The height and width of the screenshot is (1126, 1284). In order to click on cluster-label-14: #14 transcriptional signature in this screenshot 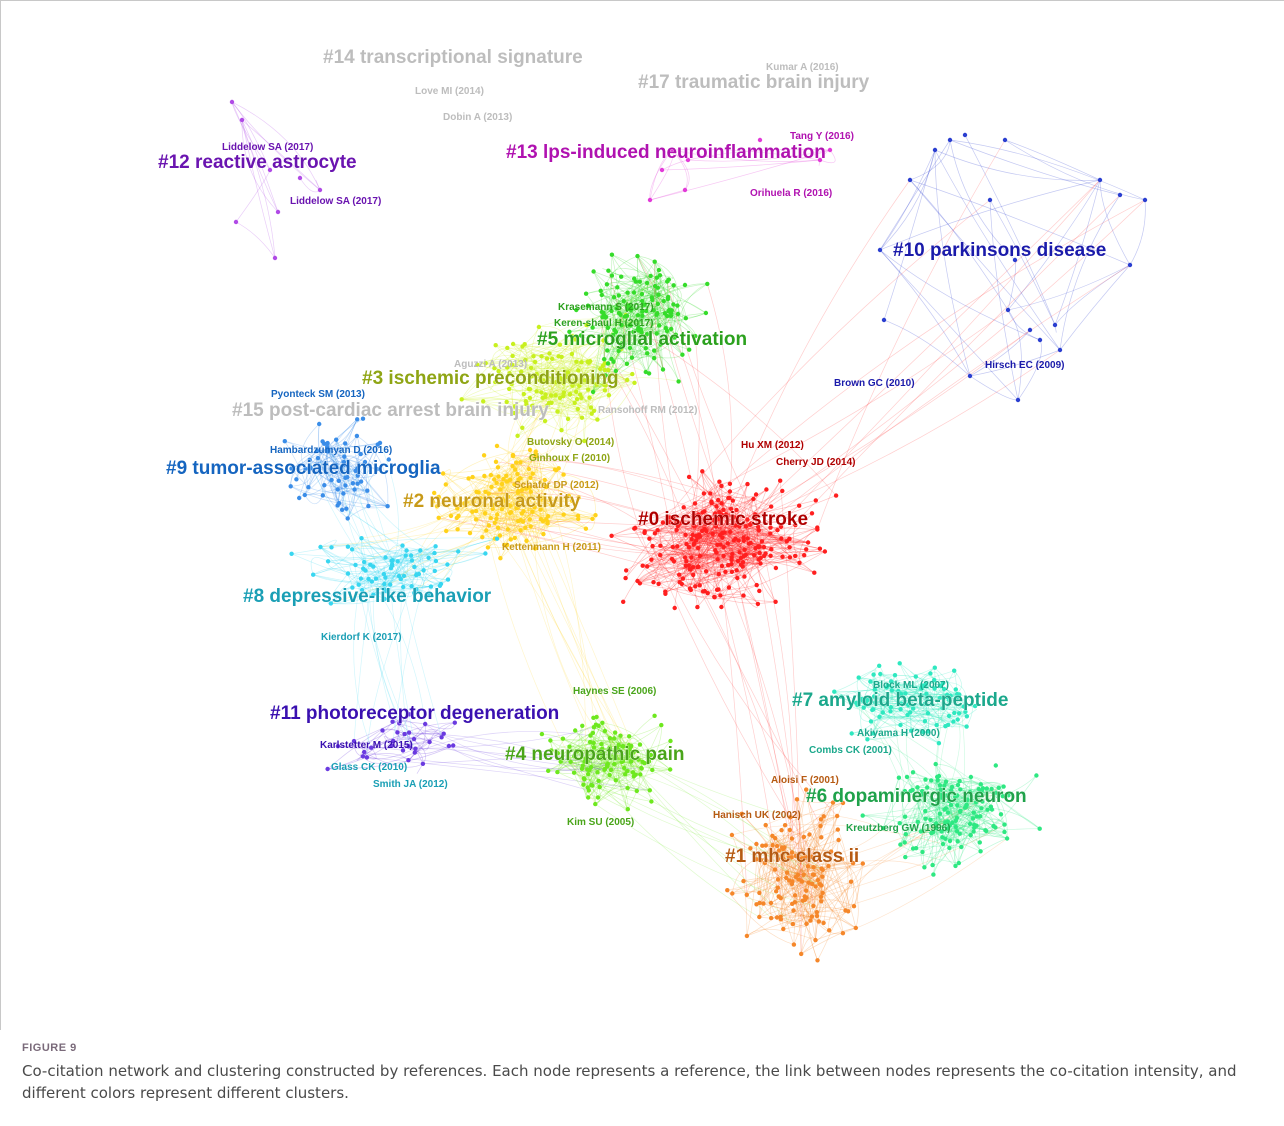, I will do `click(453, 57)`.